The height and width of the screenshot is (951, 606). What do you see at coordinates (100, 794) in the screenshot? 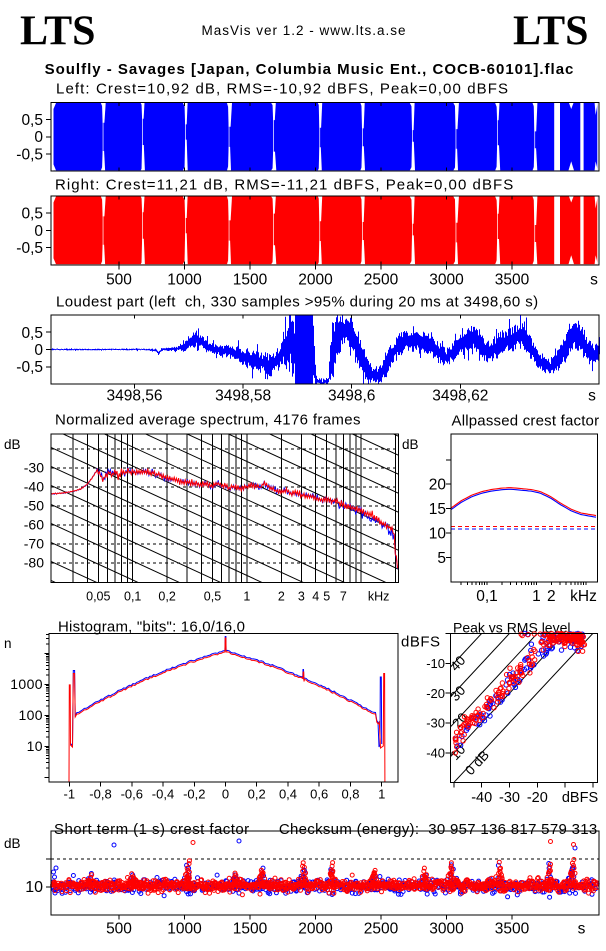
I see `svg-text: -0,8` at bounding box center [100, 794].